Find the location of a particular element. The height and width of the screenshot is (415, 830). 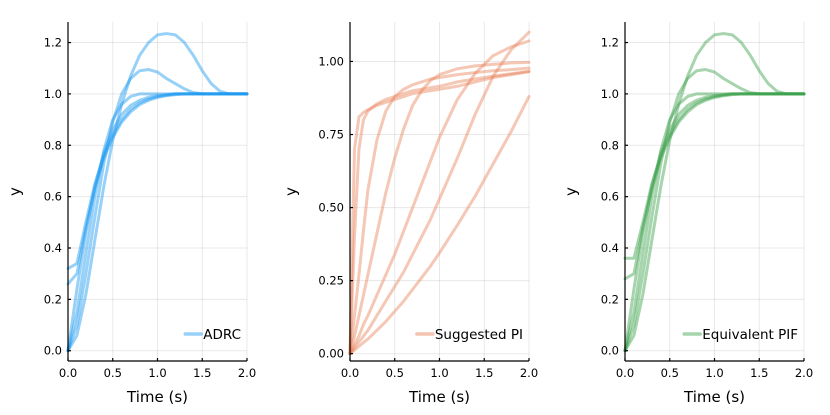

legend-label: ADRC is located at coordinates (222, 335).